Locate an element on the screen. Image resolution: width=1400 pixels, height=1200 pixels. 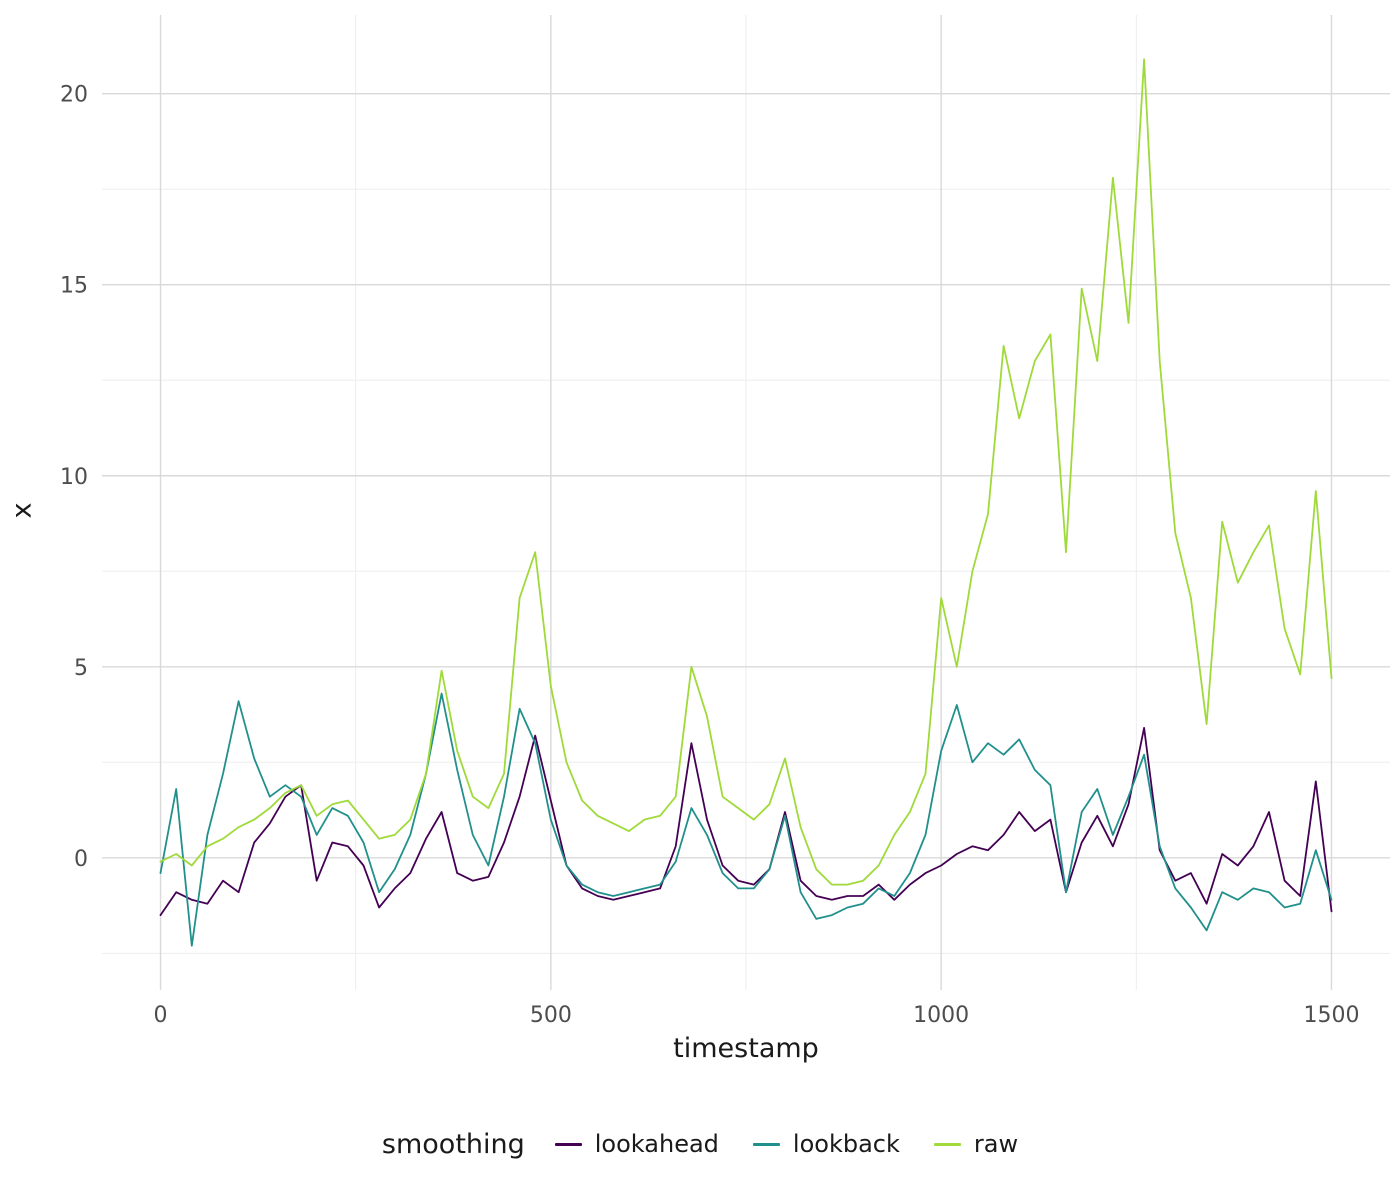
legend-item-lookback: lookback is located at coordinates (826, 1144).